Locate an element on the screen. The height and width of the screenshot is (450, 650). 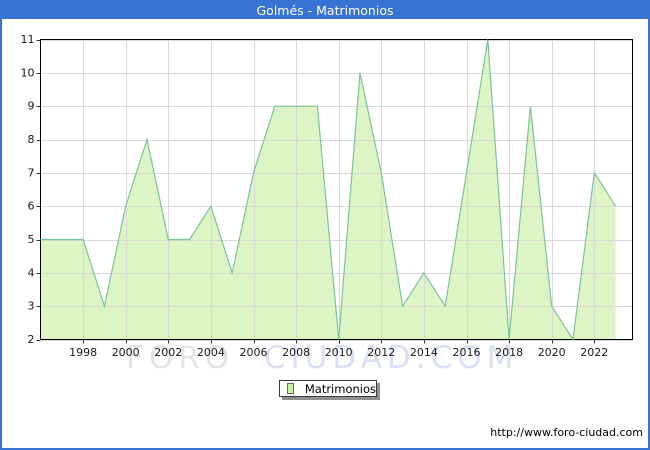
y-tick-label: 3 is located at coordinates (31, 306).